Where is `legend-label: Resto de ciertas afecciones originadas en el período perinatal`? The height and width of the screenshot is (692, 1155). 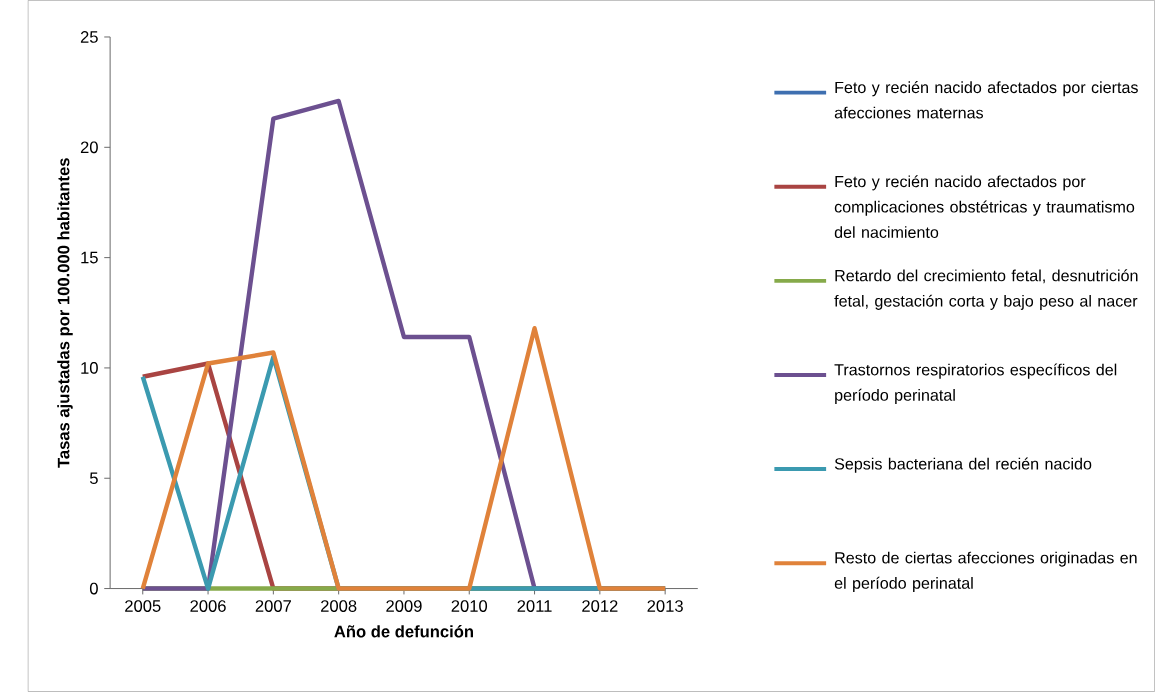 legend-label: Resto de ciertas afecciones originadas en el período perinatal is located at coordinates (985, 572).